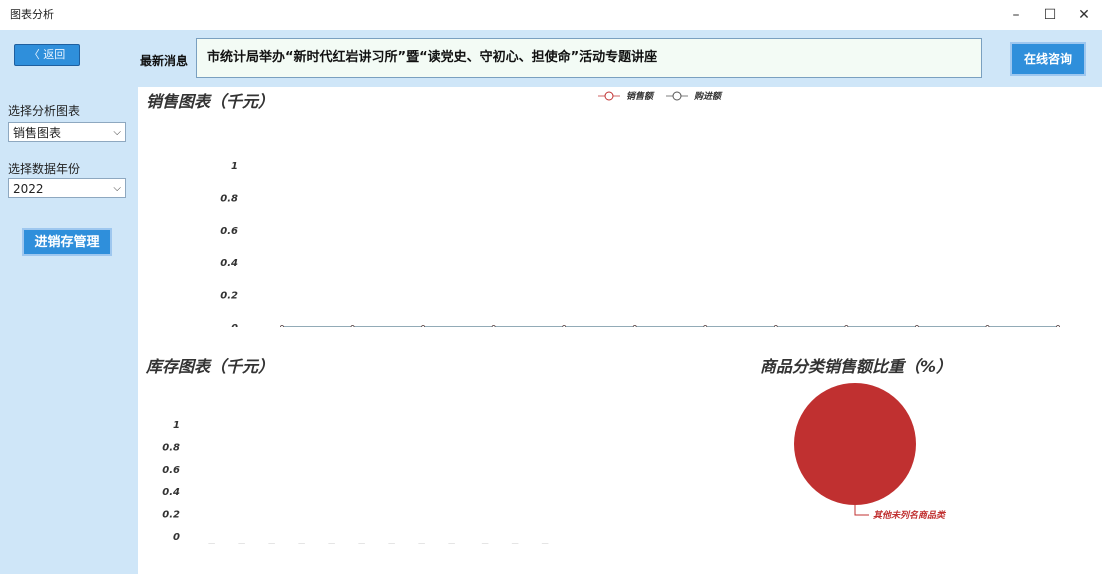 This screenshot has height=574, width=1102. Describe the element at coordinates (67, 188) in the screenshot. I see `year-select: 2022 ⌵` at that location.